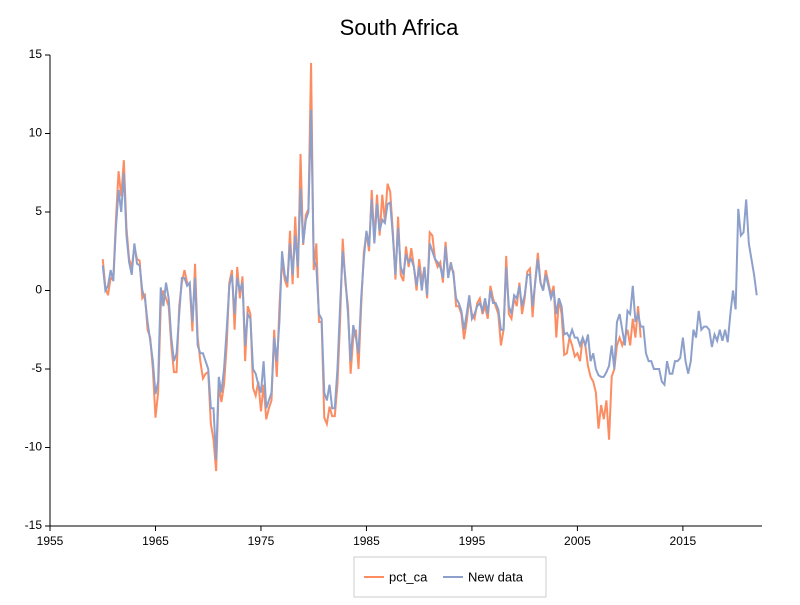 The width and height of the screenshot is (800, 605). What do you see at coordinates (496, 576) in the screenshot?
I see `legend-label: New data` at bounding box center [496, 576].